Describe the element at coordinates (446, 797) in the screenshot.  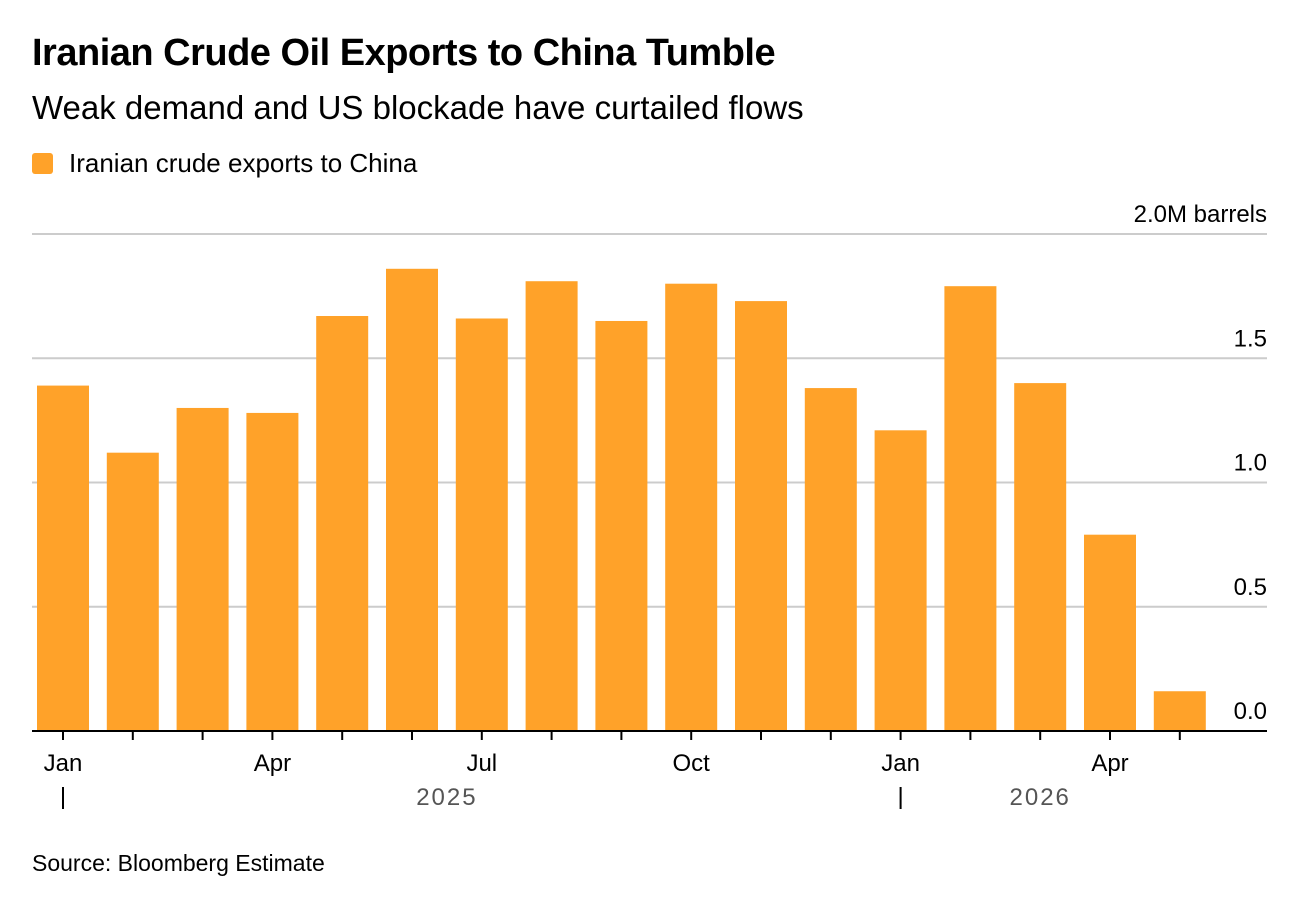
I see `year-label: 2025` at that location.